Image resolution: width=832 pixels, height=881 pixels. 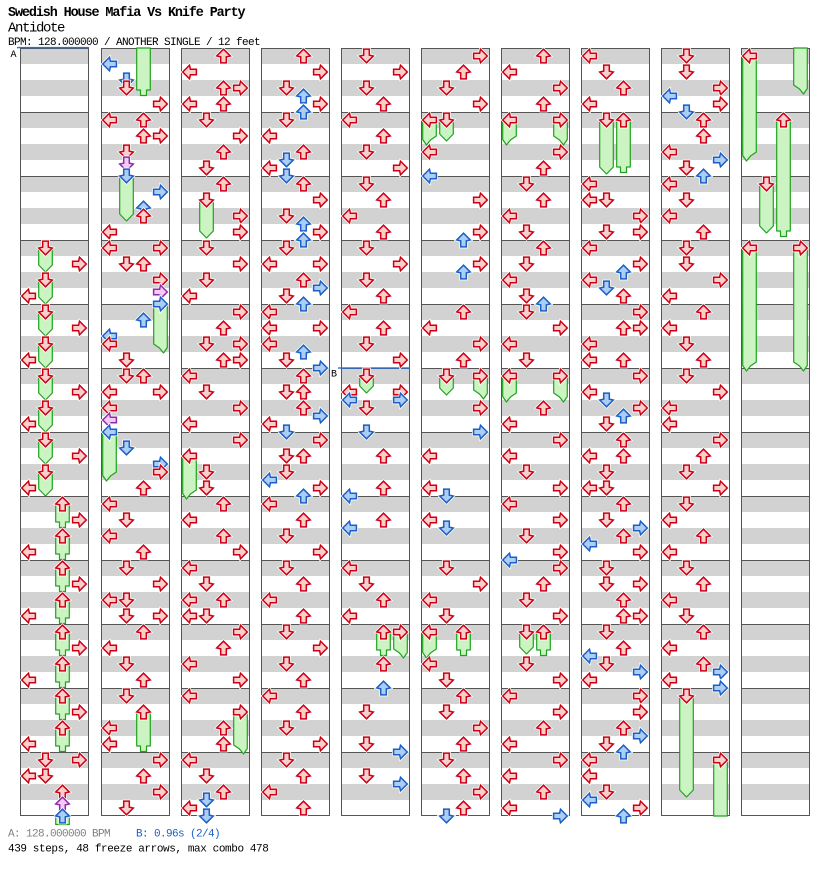 I want to click on svg-text: A: 128.000000 BPM, so click(x=59, y=835).